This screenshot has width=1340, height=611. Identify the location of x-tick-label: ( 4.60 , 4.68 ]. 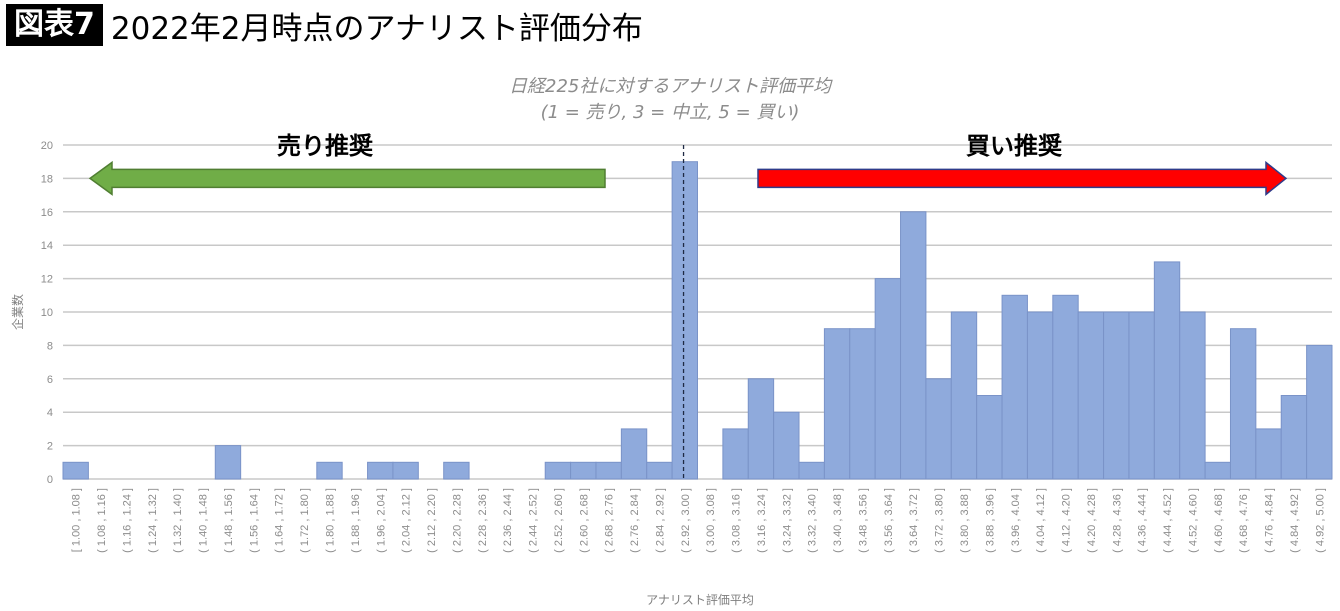
(1219, 520).